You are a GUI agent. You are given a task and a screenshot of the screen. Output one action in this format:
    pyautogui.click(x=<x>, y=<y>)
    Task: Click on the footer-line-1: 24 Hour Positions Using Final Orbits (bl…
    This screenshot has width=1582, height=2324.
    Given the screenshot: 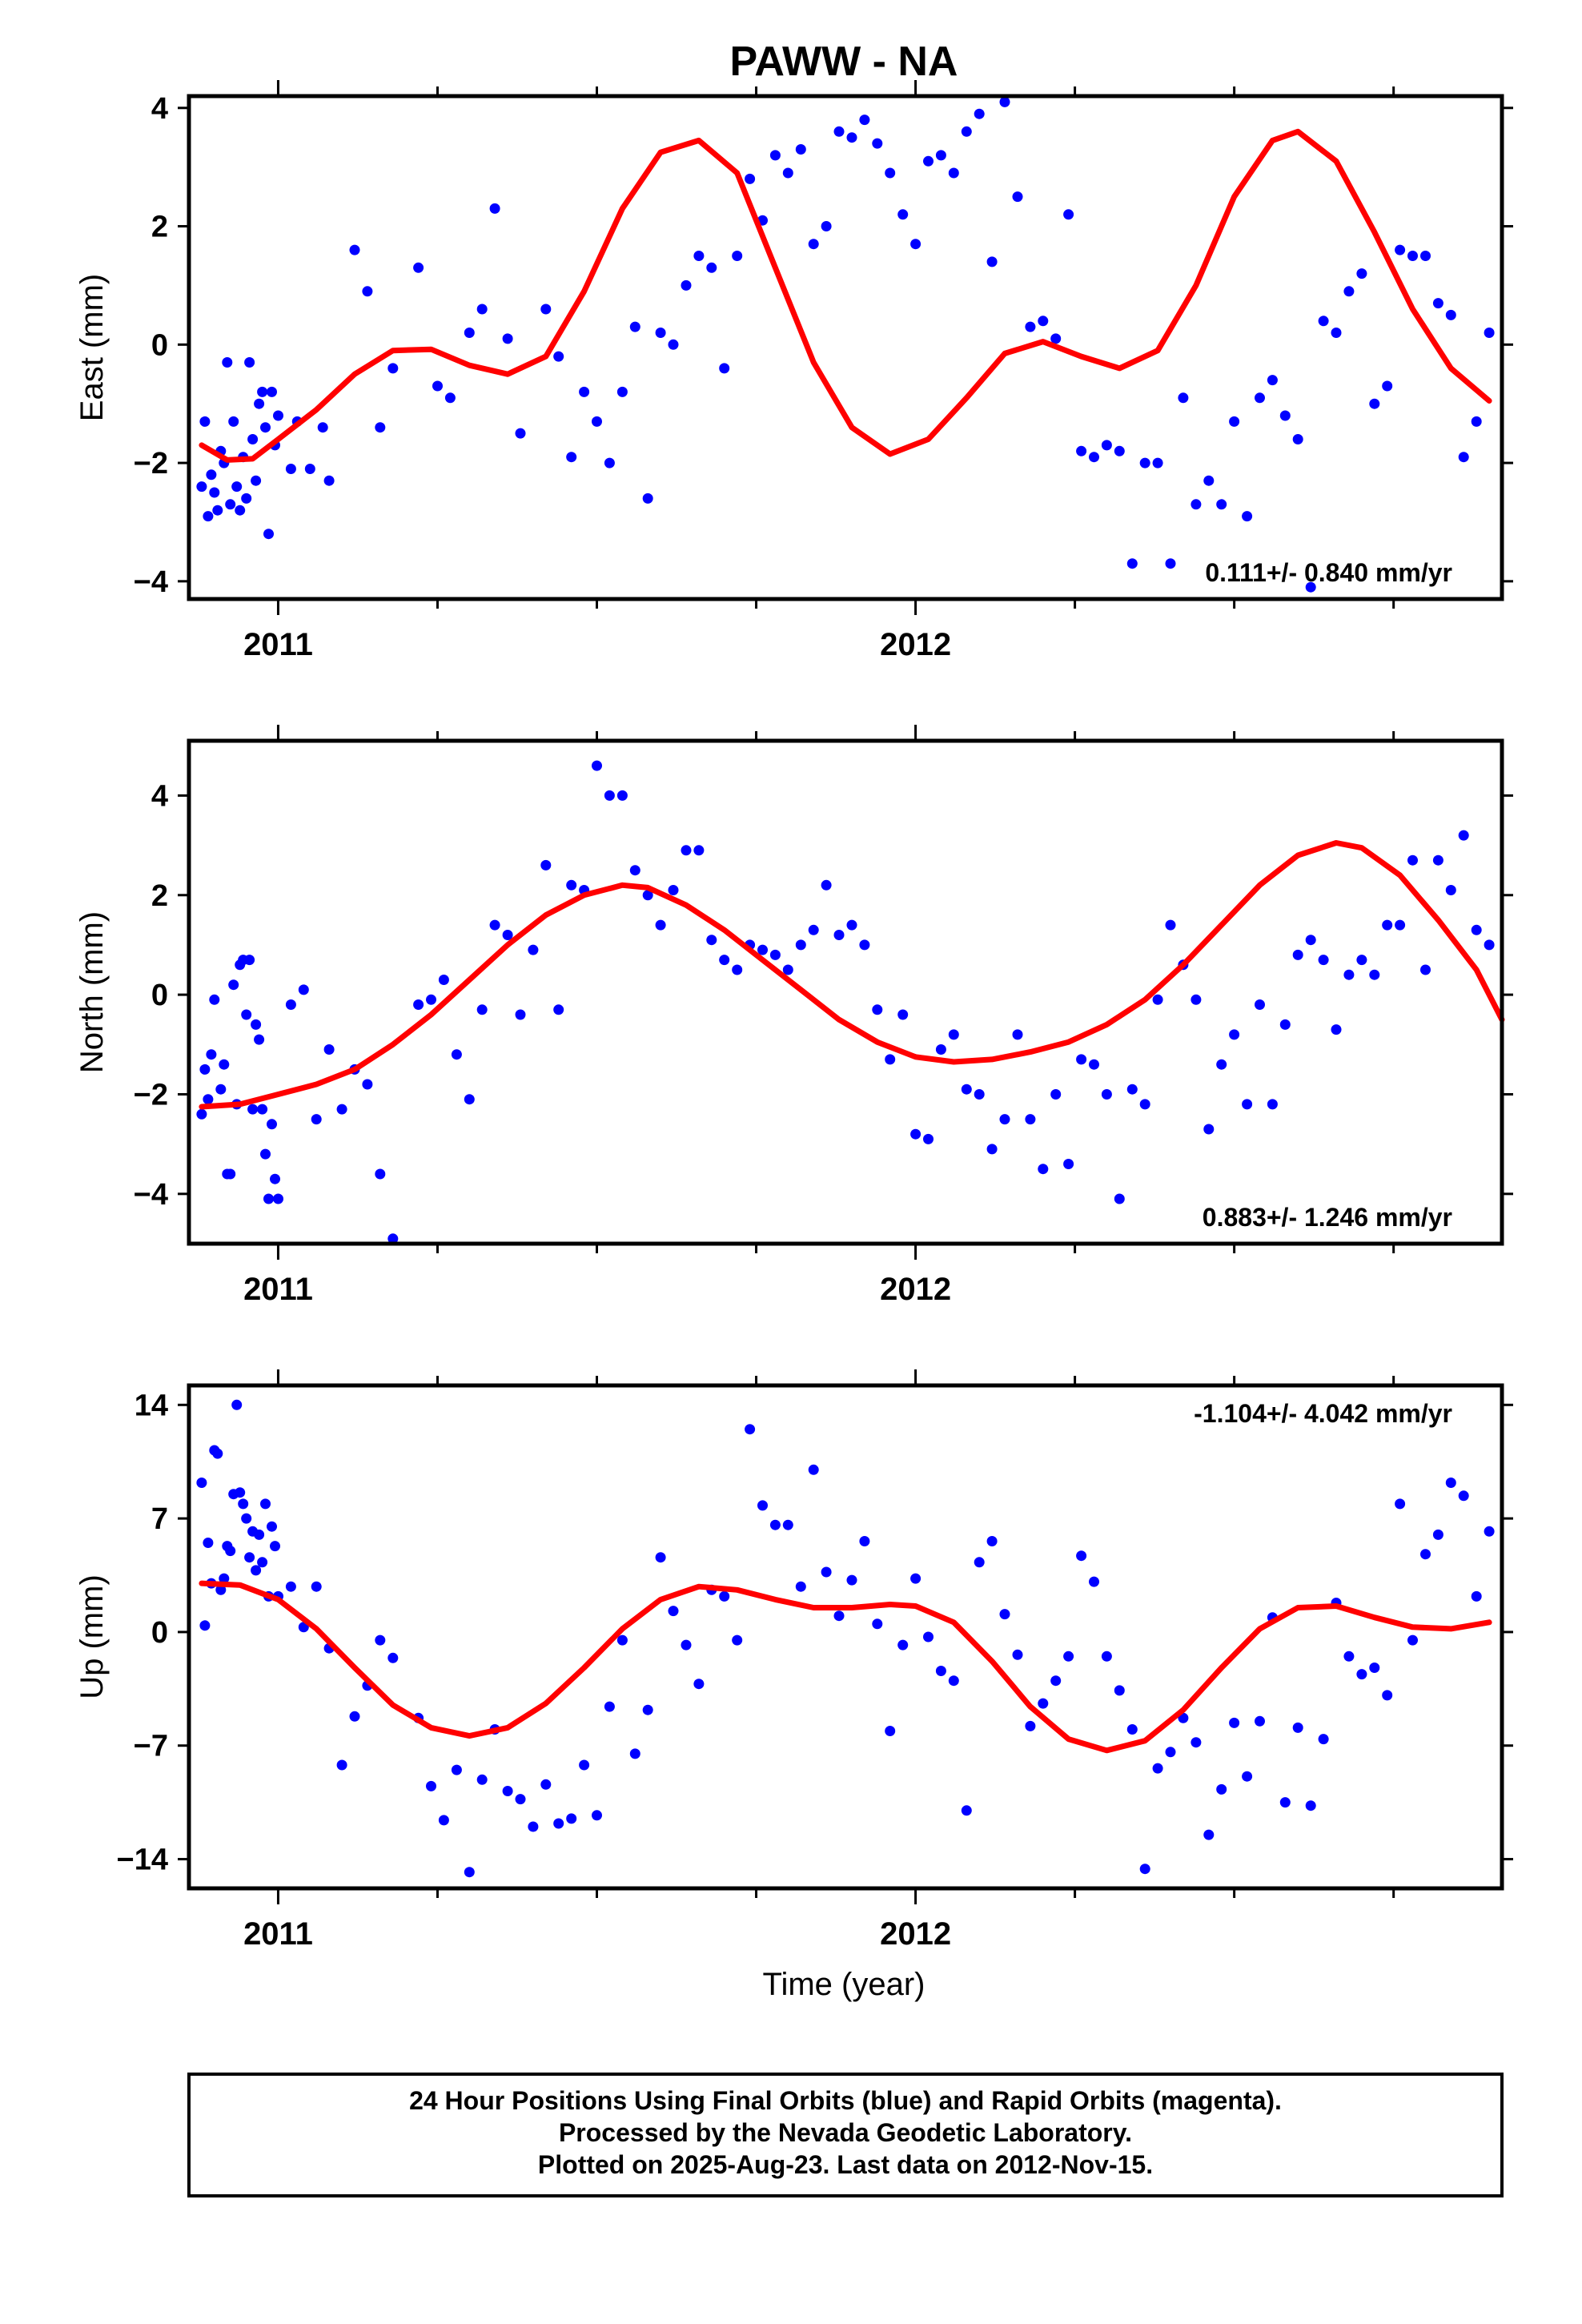 What is the action you would take?
    pyautogui.click(x=846, y=2100)
    